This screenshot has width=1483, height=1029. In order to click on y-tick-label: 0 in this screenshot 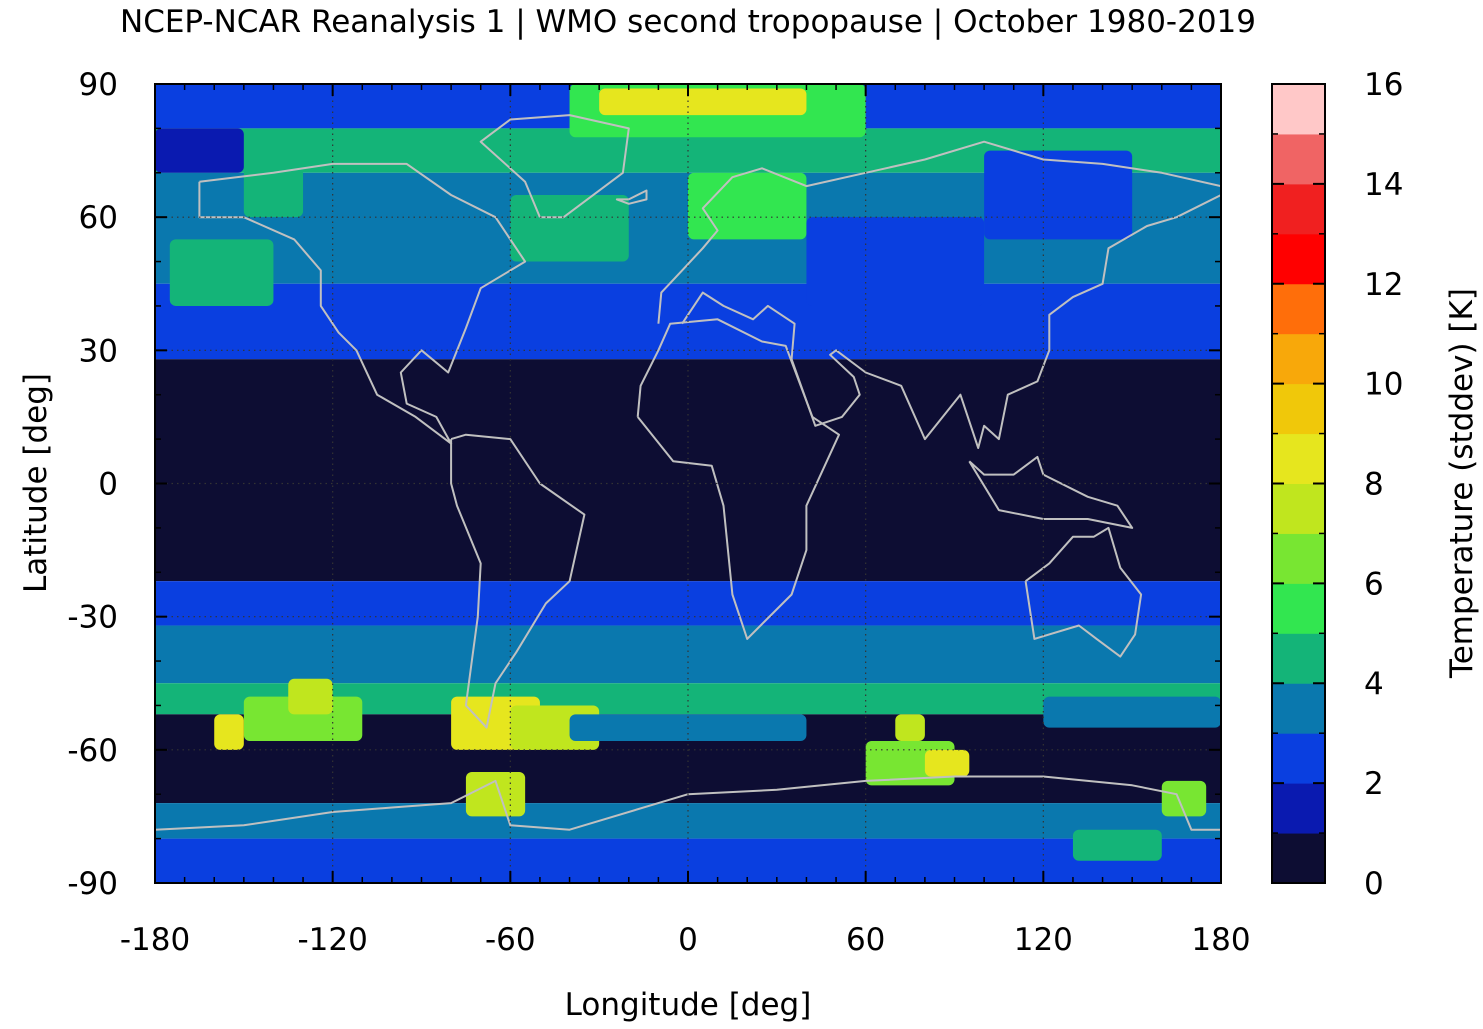, I will do `click(108, 485)`.